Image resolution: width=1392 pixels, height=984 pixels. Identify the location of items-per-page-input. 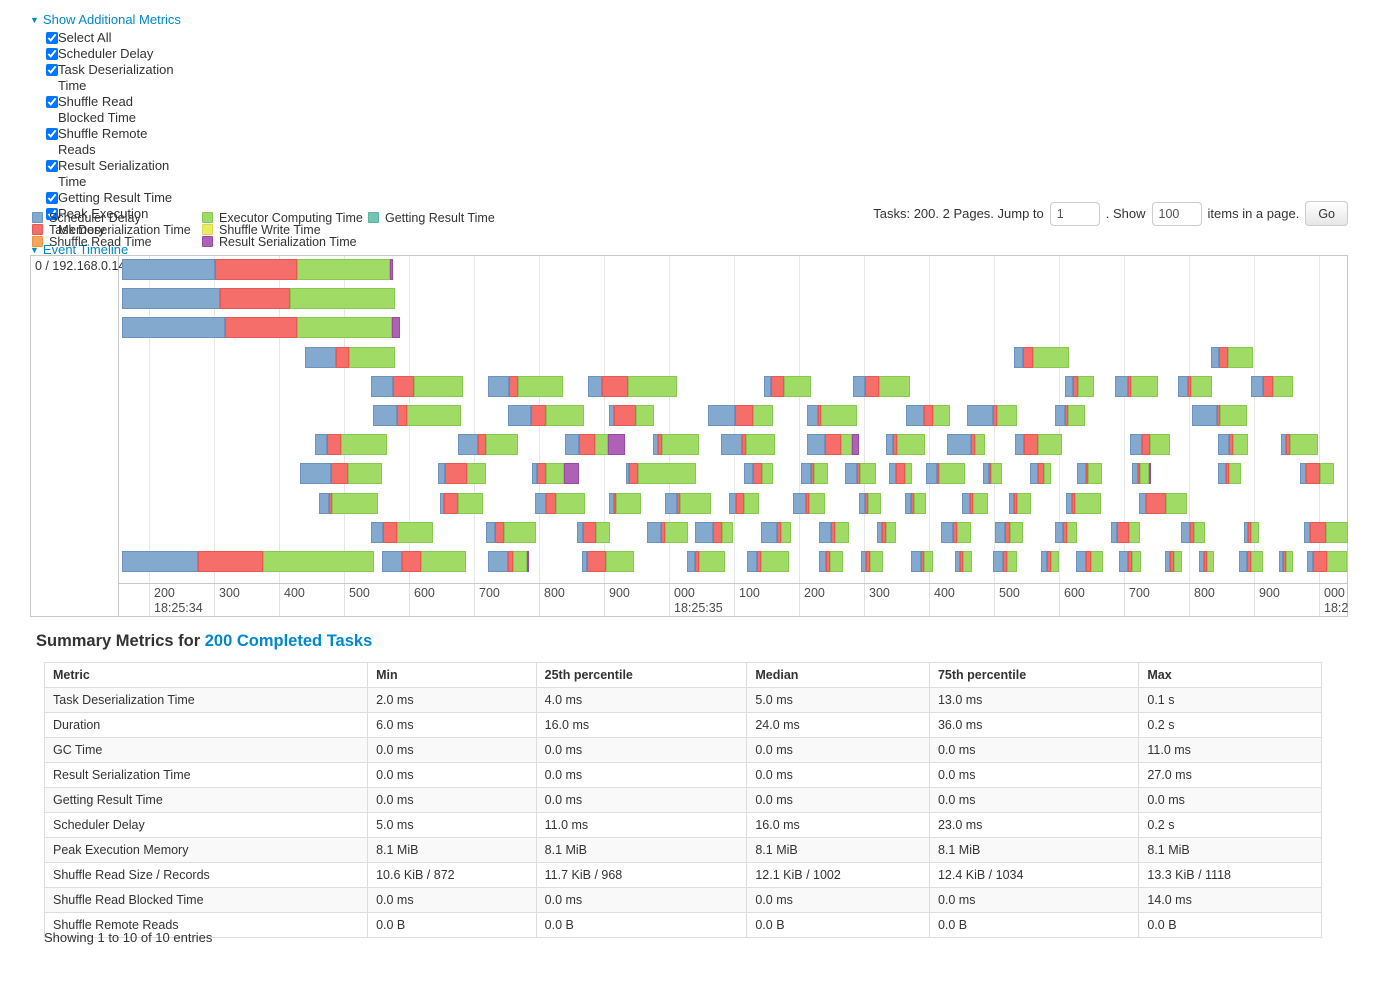
(1176, 213).